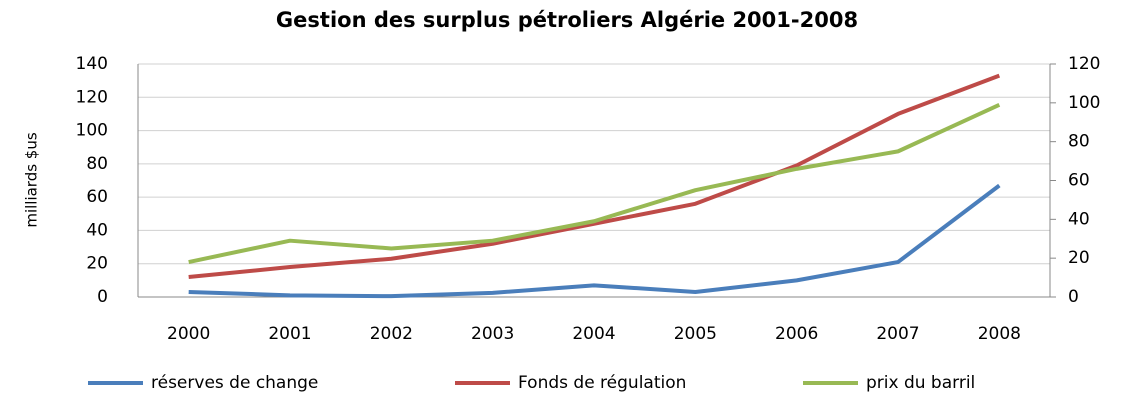 Image resolution: width=1134 pixels, height=404 pixels. I want to click on y2-tick-label: 120, so click(1084, 64).